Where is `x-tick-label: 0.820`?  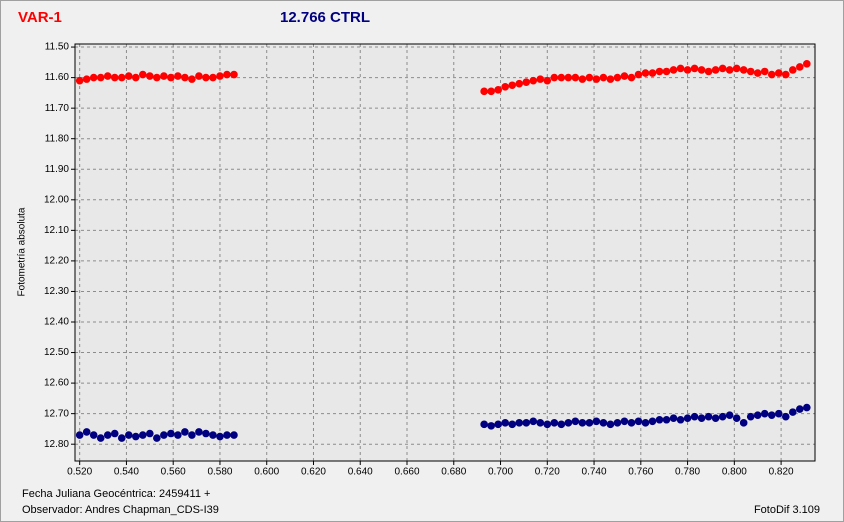 x-tick-label: 0.820 is located at coordinates (781, 472).